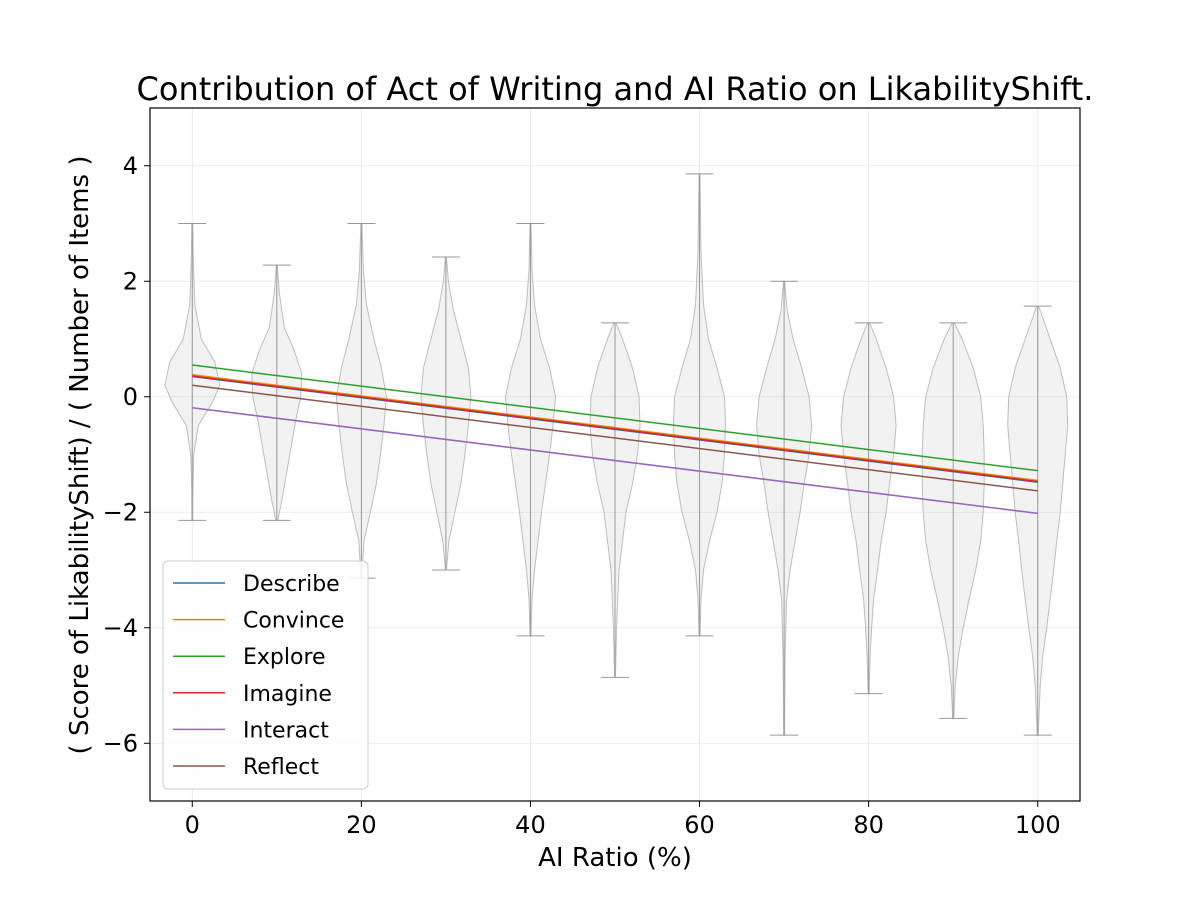 The width and height of the screenshot is (1200, 900). Describe the element at coordinates (530, 825) in the screenshot. I see `x-tick-label: 40` at that location.